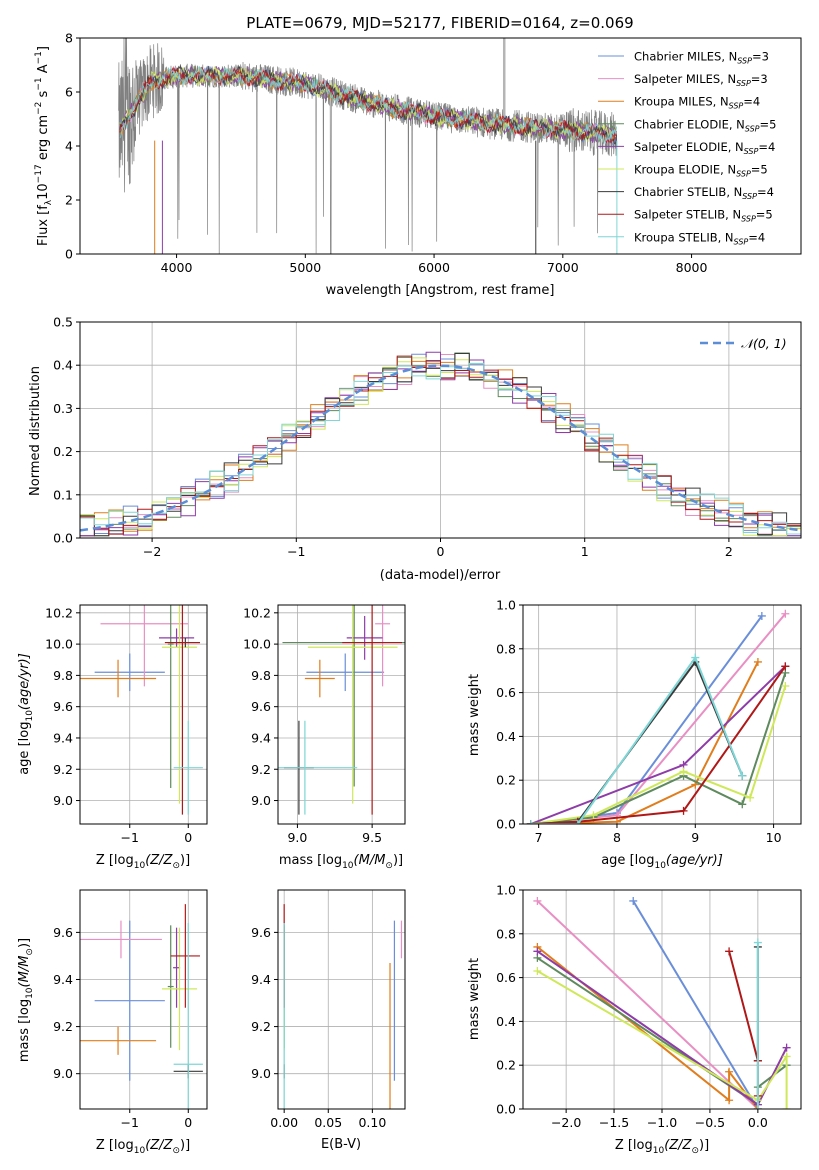 The image size is (819, 1170). I want to click on x-tick-label: 8000, so click(692, 267).